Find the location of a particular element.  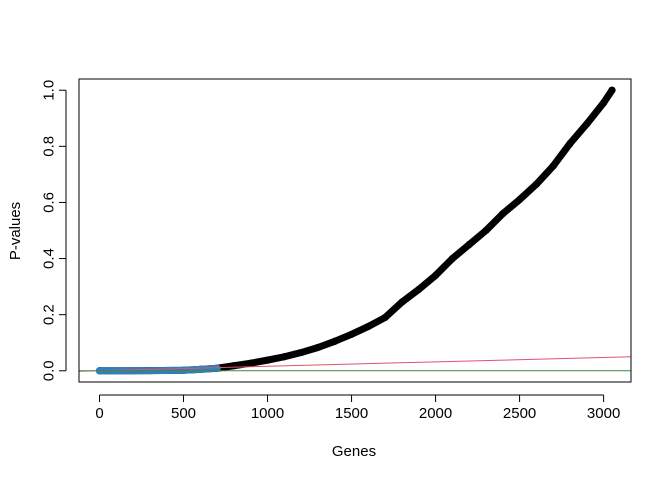

x-tick-label-2: 1000 is located at coordinates (267, 413).